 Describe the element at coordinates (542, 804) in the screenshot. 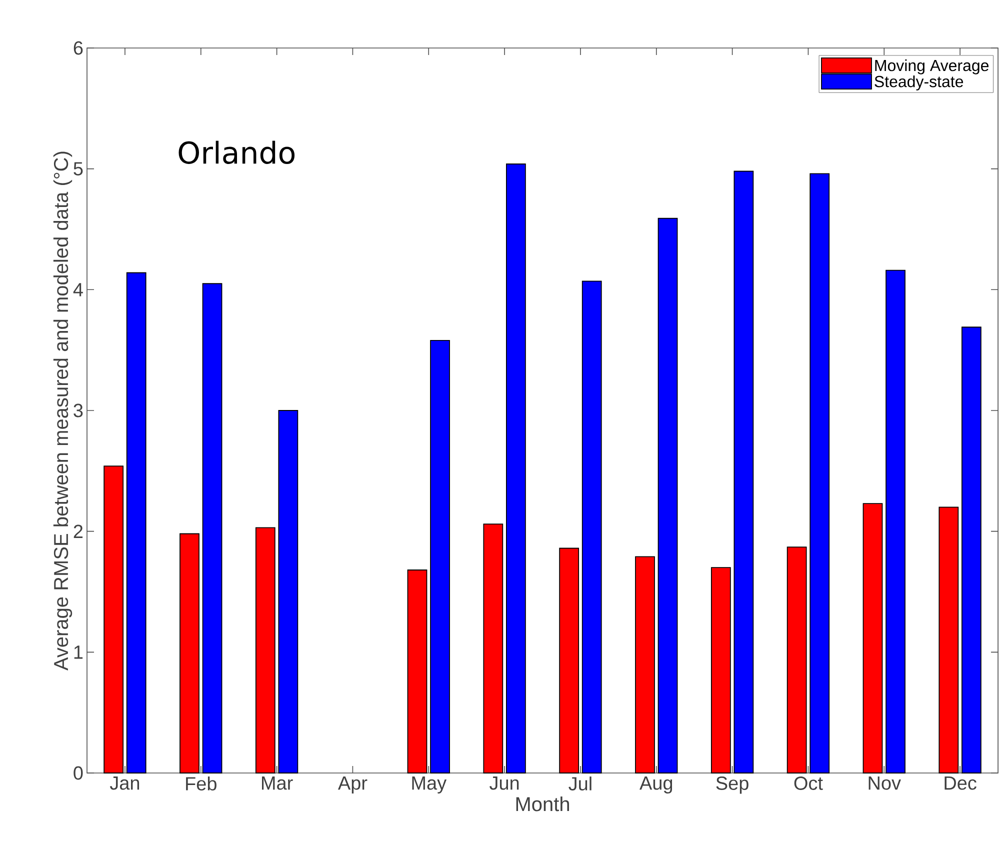

I see `x-axis-title: Month` at that location.